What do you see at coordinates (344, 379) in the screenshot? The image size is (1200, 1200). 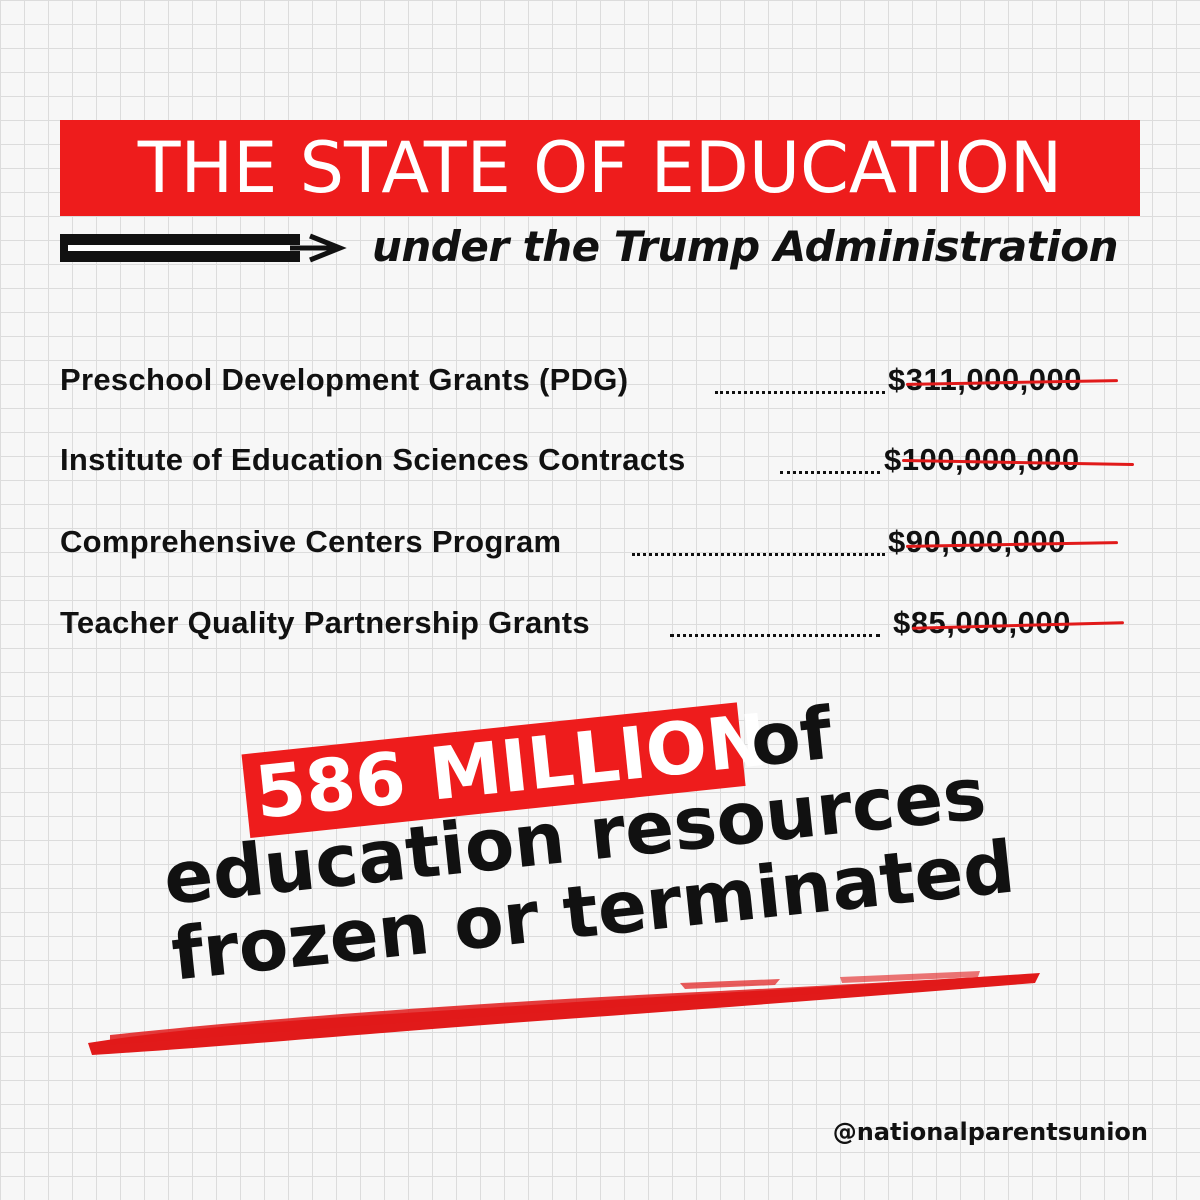 I see `item-label: Preschool Development Grants (PDG)` at bounding box center [344, 379].